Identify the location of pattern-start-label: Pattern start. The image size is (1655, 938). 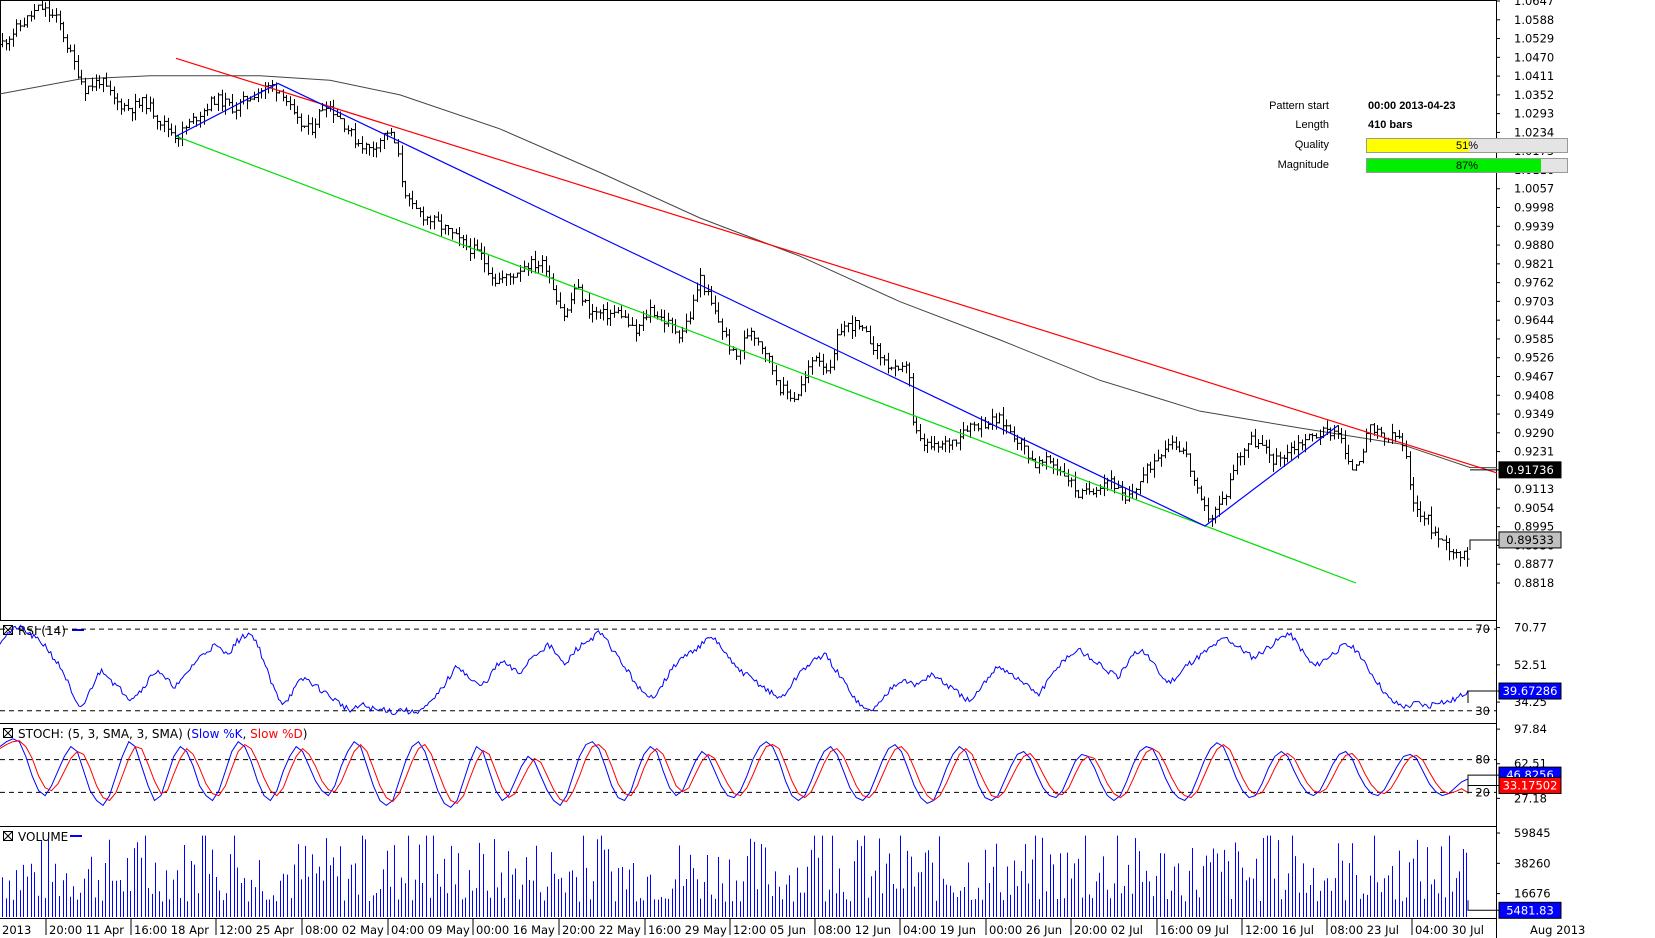
(1299, 106).